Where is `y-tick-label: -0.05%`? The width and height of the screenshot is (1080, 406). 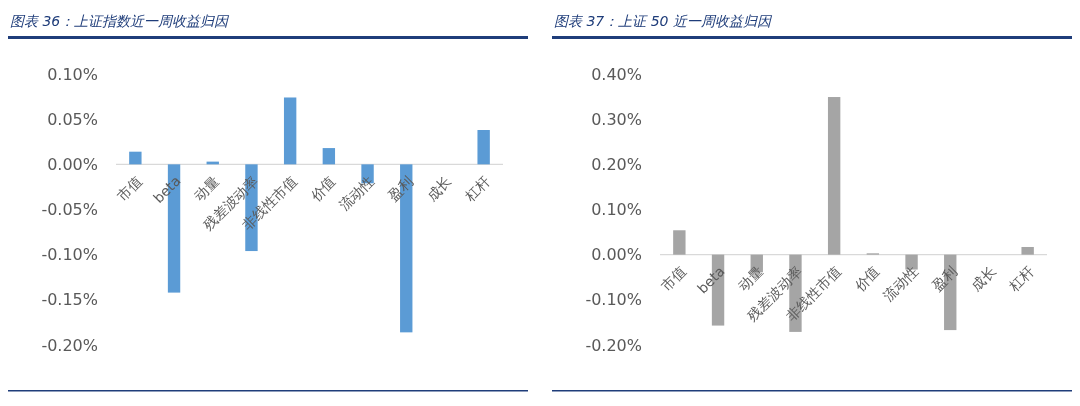 y-tick-label: -0.05% is located at coordinates (69, 210).